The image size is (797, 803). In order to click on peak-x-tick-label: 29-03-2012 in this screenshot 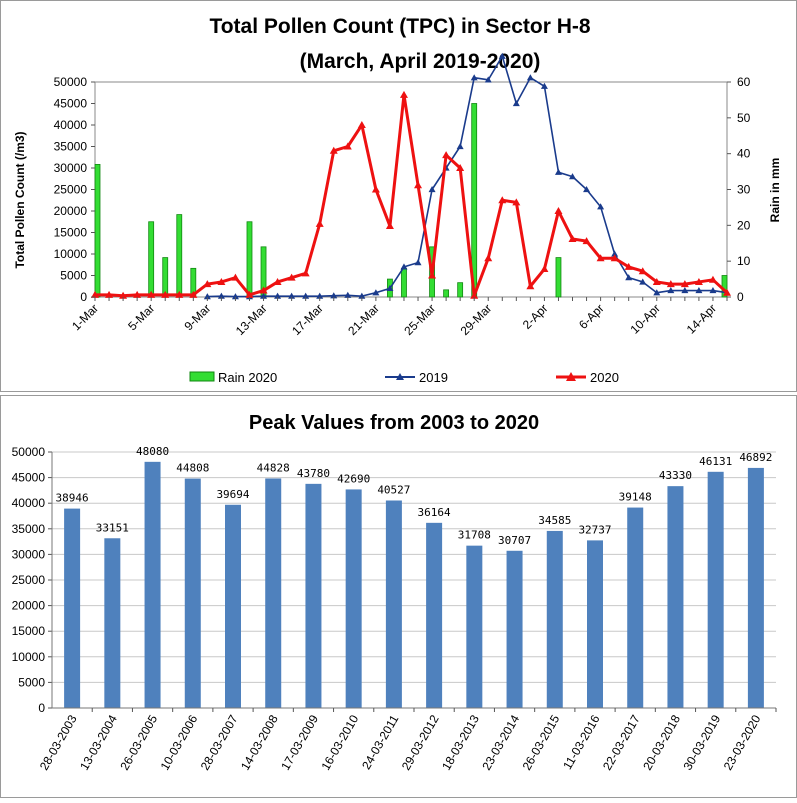, I will do `click(420, 742)`.